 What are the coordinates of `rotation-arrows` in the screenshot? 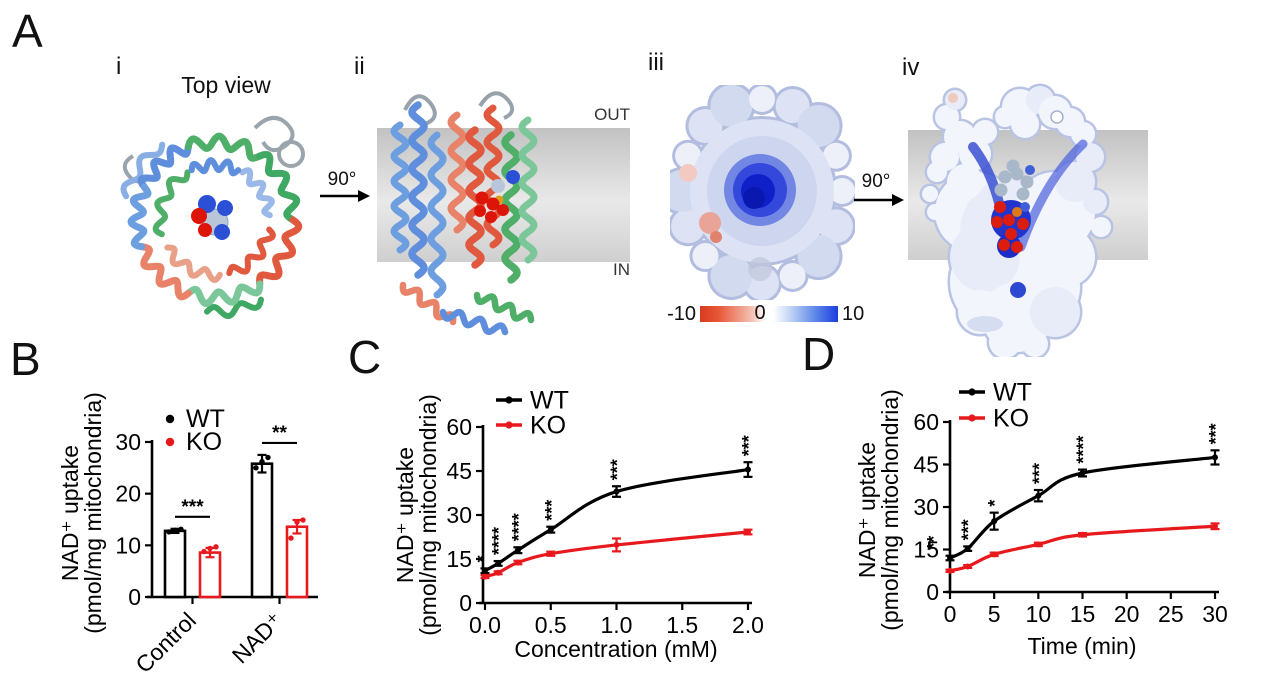 It's located at (612, 198).